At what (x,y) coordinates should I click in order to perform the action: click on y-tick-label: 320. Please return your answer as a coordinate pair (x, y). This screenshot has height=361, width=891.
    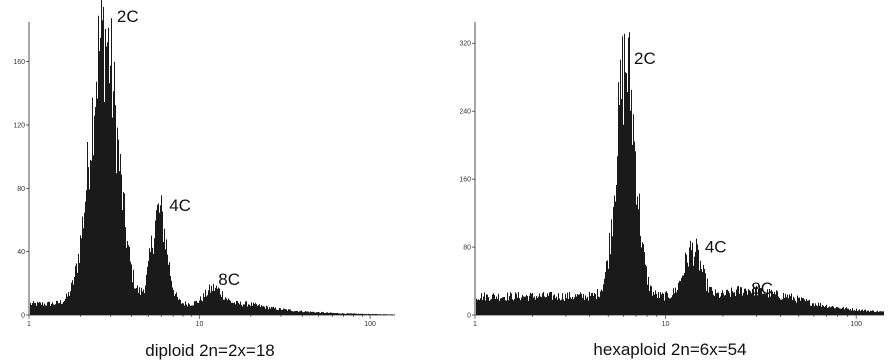
    Looking at the image, I should click on (465, 44).